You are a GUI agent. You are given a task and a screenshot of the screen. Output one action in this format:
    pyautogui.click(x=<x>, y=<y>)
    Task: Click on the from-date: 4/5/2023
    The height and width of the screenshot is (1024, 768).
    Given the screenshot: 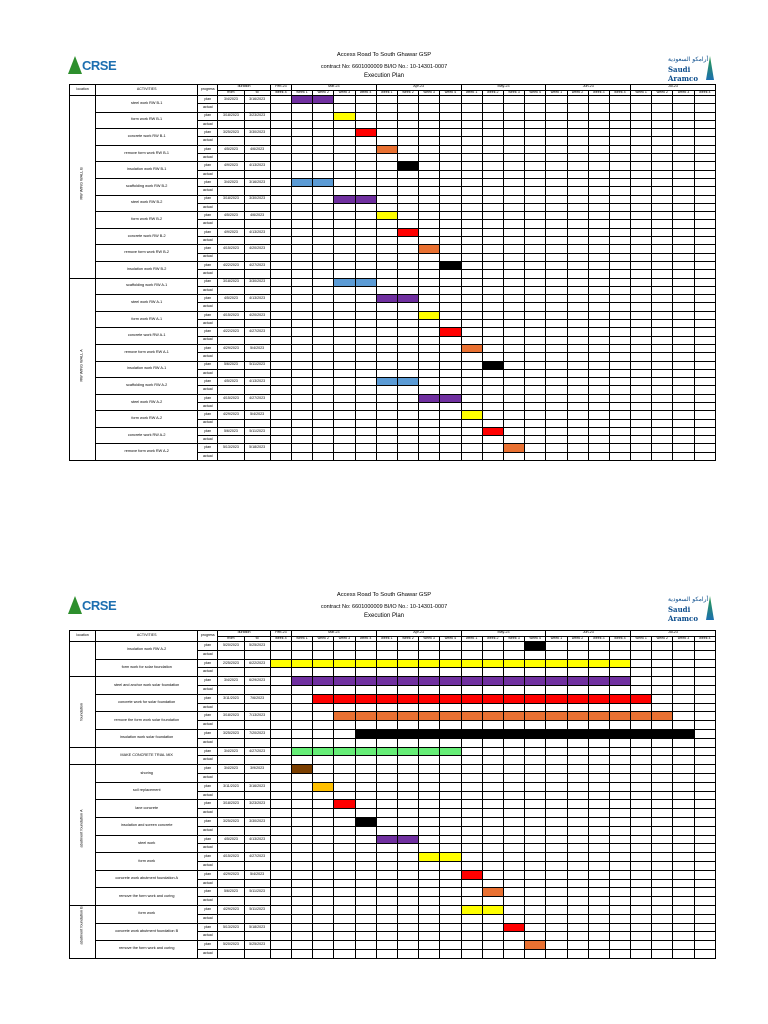 What is the action you would take?
    pyautogui.click(x=231, y=299)
    